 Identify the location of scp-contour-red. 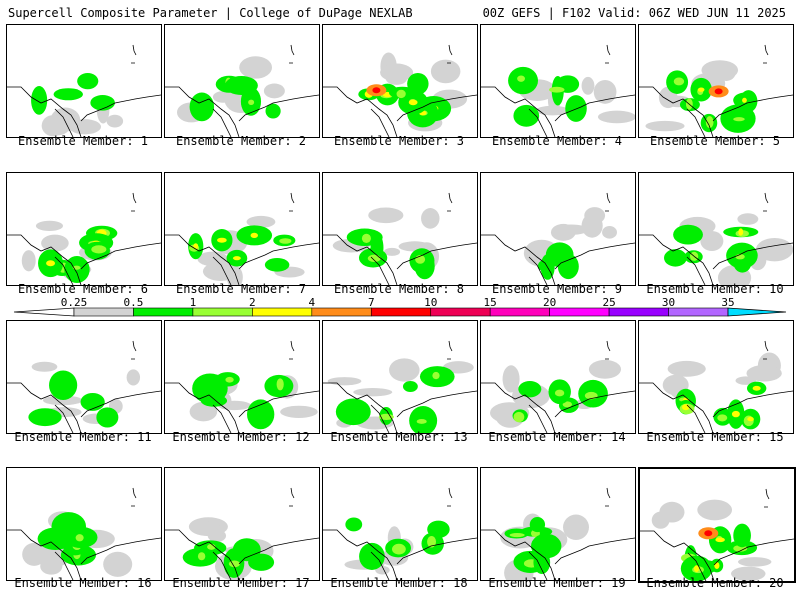
(708, 533).